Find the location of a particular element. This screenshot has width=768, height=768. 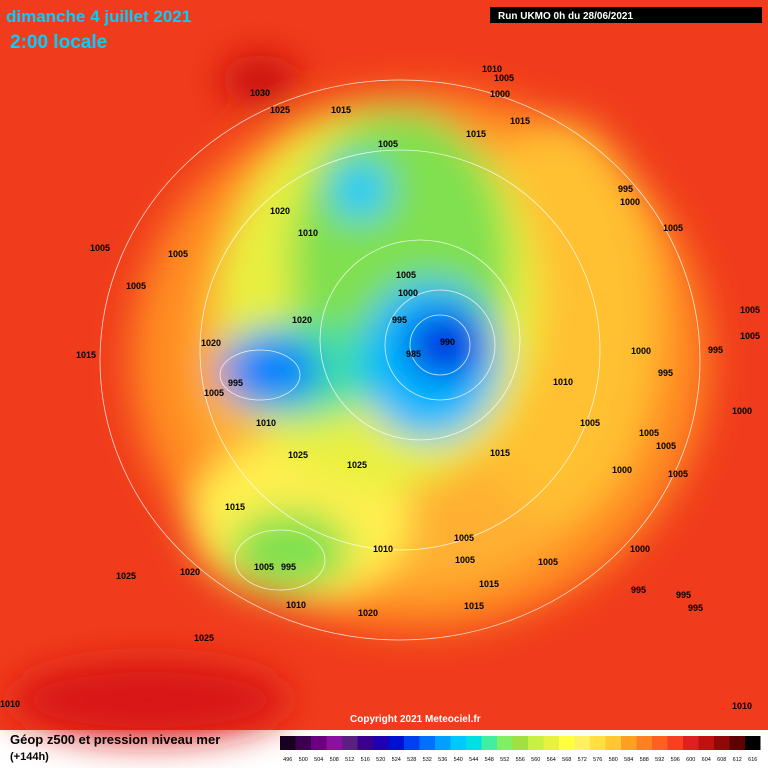

scale-label: 604 is located at coordinates (706, 760).